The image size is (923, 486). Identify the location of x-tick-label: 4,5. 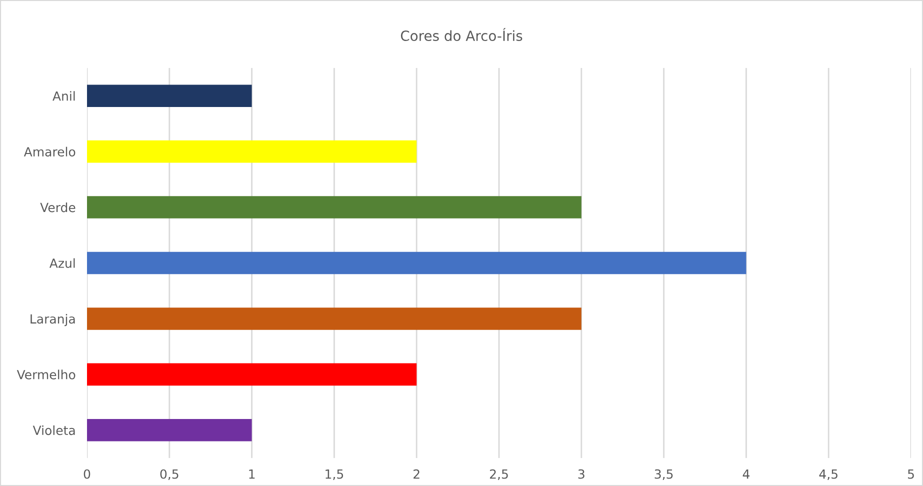
(828, 474).